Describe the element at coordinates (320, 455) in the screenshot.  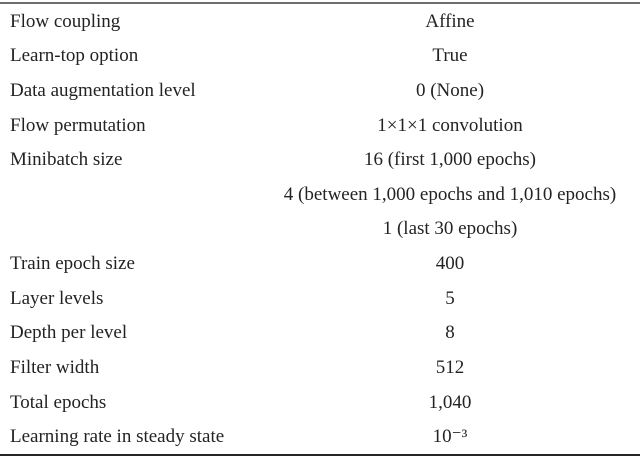
I see `table-bottom-rule` at that location.